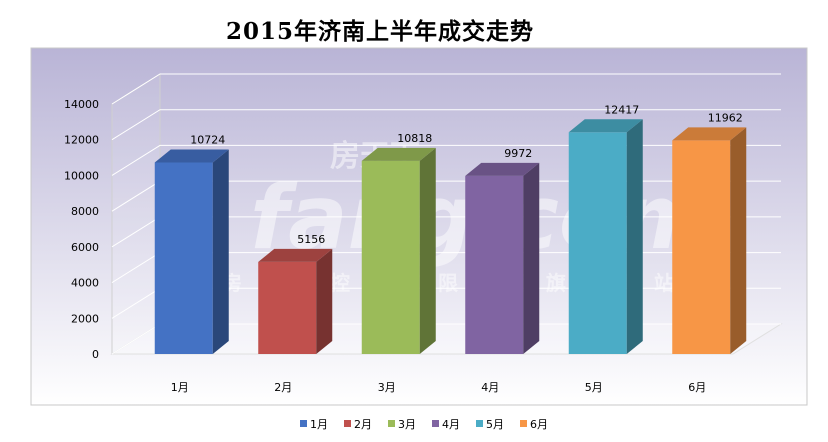  I want to click on bar-group: 5156, so click(295, 293).